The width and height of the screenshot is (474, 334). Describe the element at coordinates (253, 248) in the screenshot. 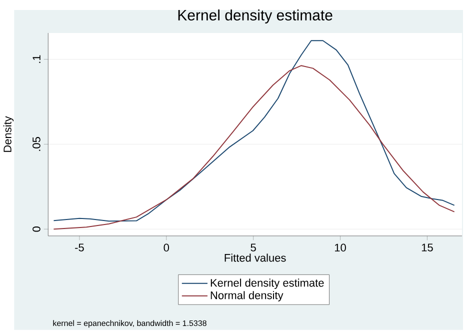

I see `x-tick-label: 5` at that location.